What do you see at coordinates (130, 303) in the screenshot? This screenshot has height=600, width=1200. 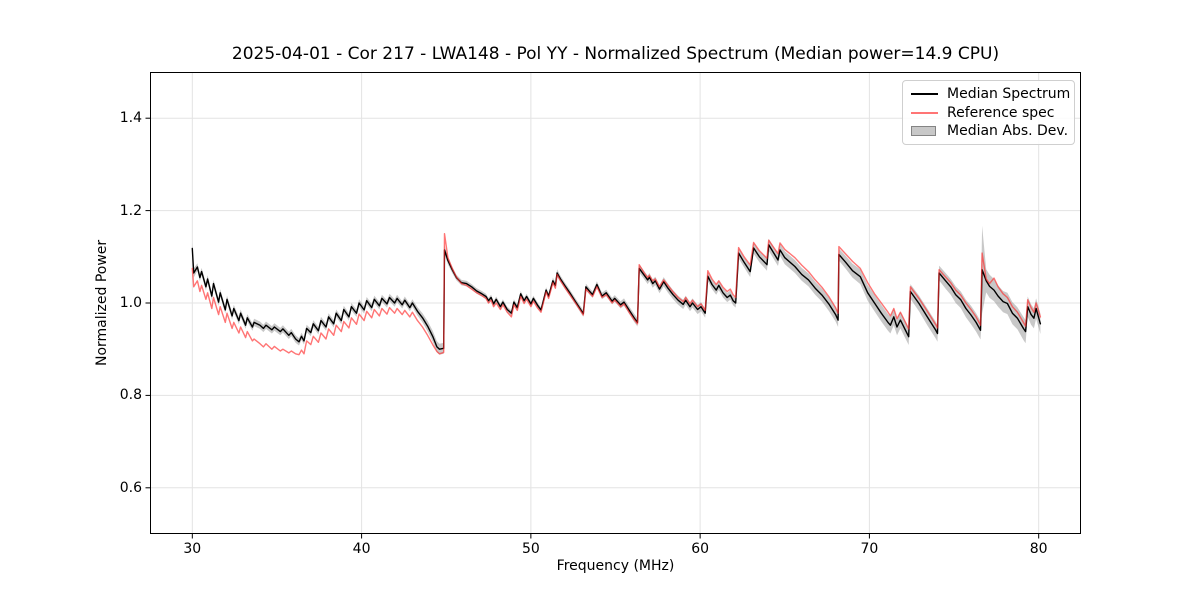 I see `y-tick-label: 1.0` at bounding box center [130, 303].